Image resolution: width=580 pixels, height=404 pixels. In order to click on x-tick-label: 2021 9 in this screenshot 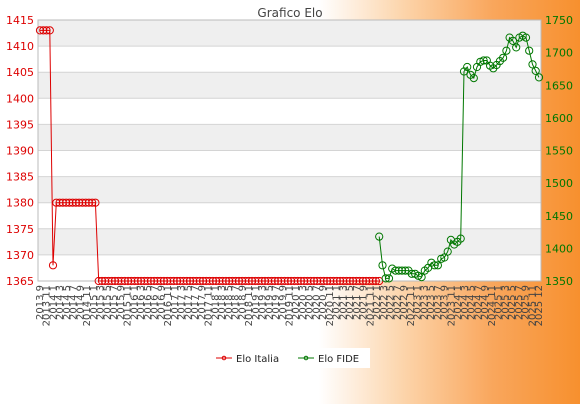, I will do `click(364, 302)`.